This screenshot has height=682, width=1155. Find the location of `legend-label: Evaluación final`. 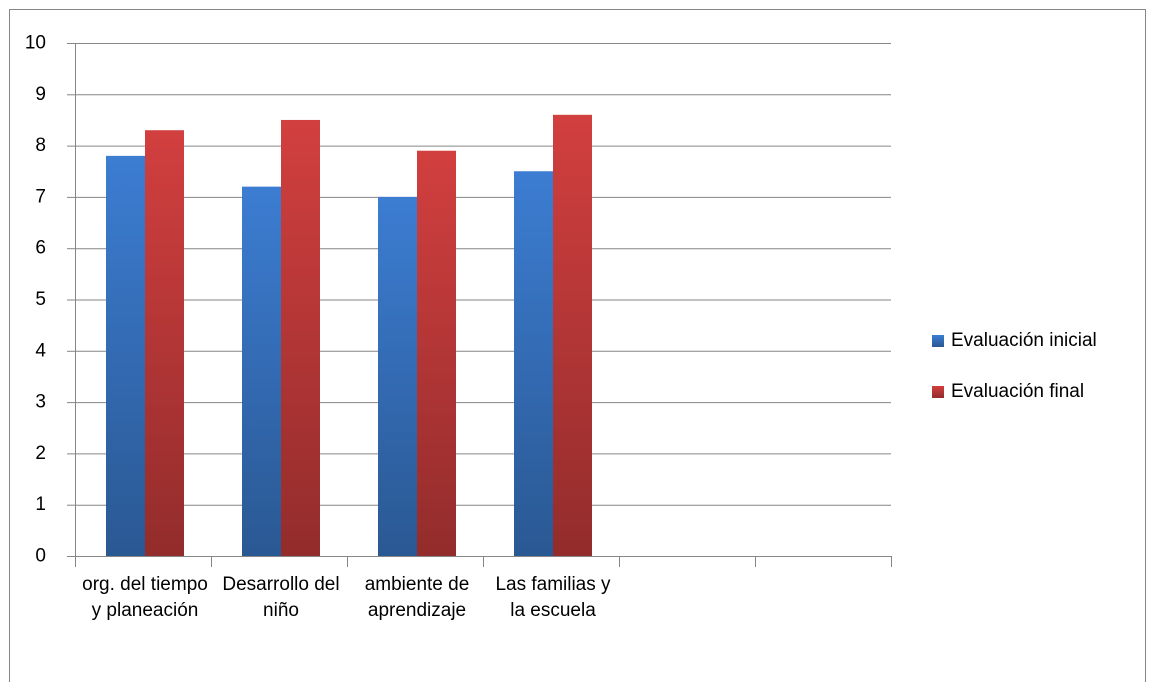

legend-label: Evaluación final is located at coordinates (1017, 391).